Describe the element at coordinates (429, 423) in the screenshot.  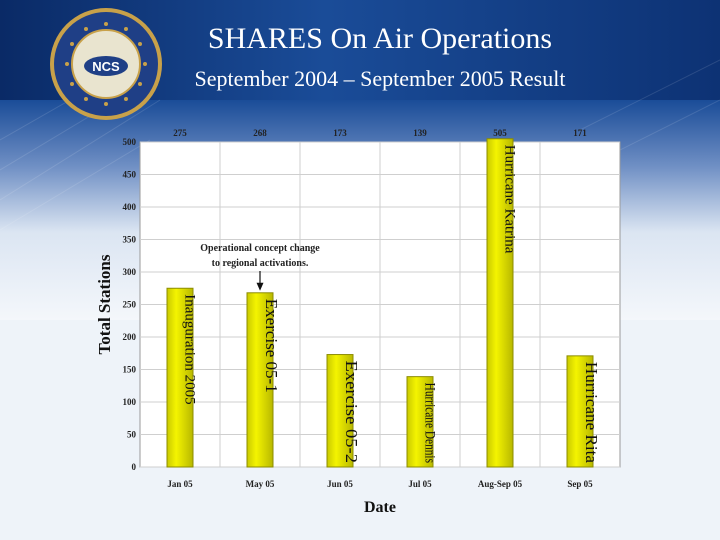
I see `bar-event-label: Hurricane Dennis` at that location.